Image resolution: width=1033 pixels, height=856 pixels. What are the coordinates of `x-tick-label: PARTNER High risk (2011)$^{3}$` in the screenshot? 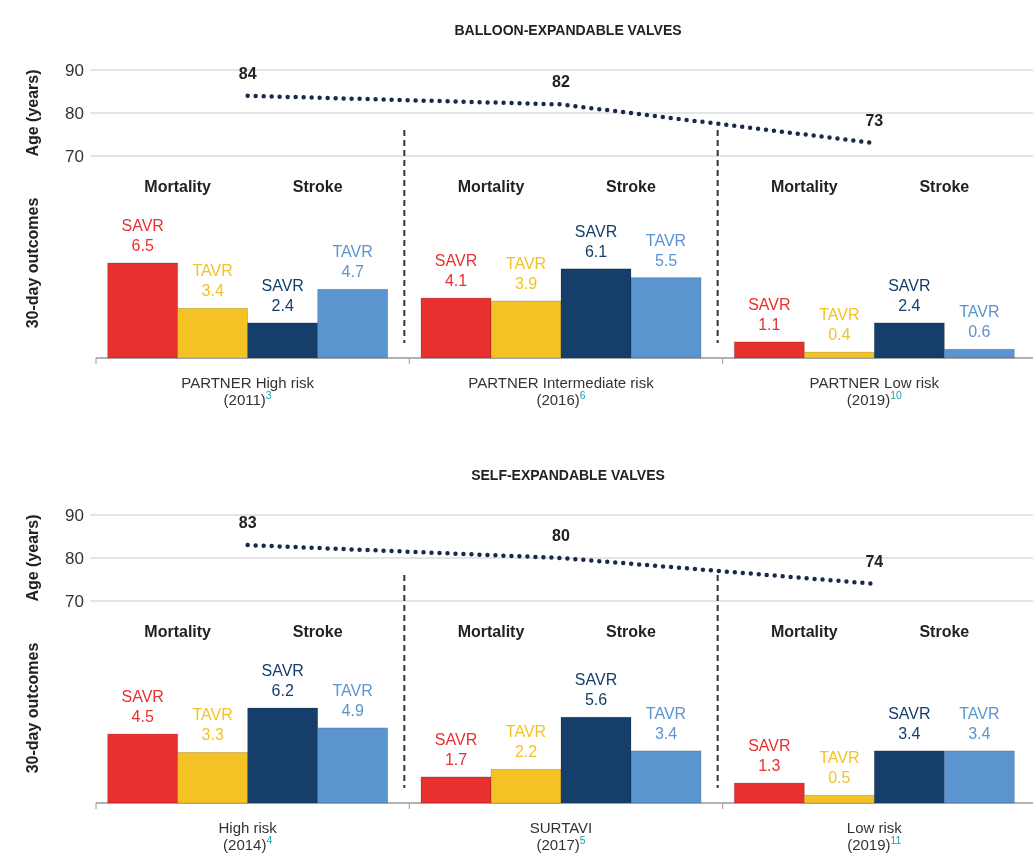 It's located at (248, 391).